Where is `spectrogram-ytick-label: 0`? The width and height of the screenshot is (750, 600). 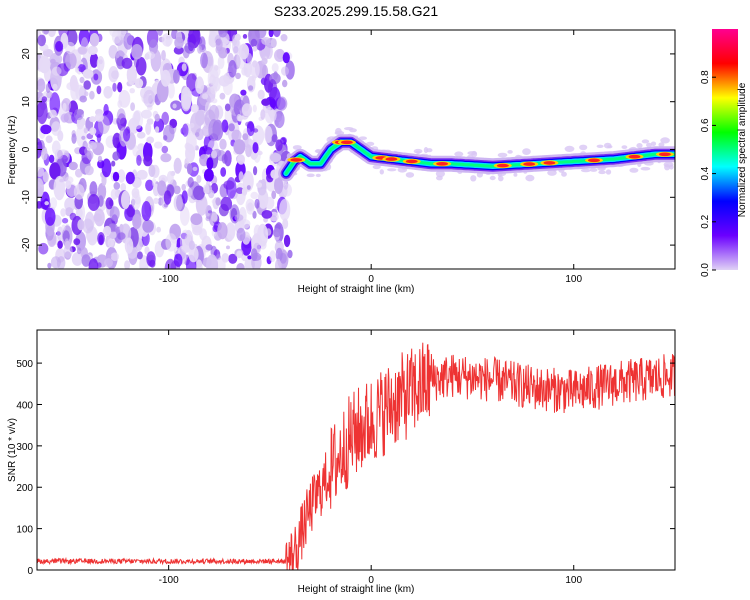 spectrogram-ytick-label: 0 is located at coordinates (26, 149).